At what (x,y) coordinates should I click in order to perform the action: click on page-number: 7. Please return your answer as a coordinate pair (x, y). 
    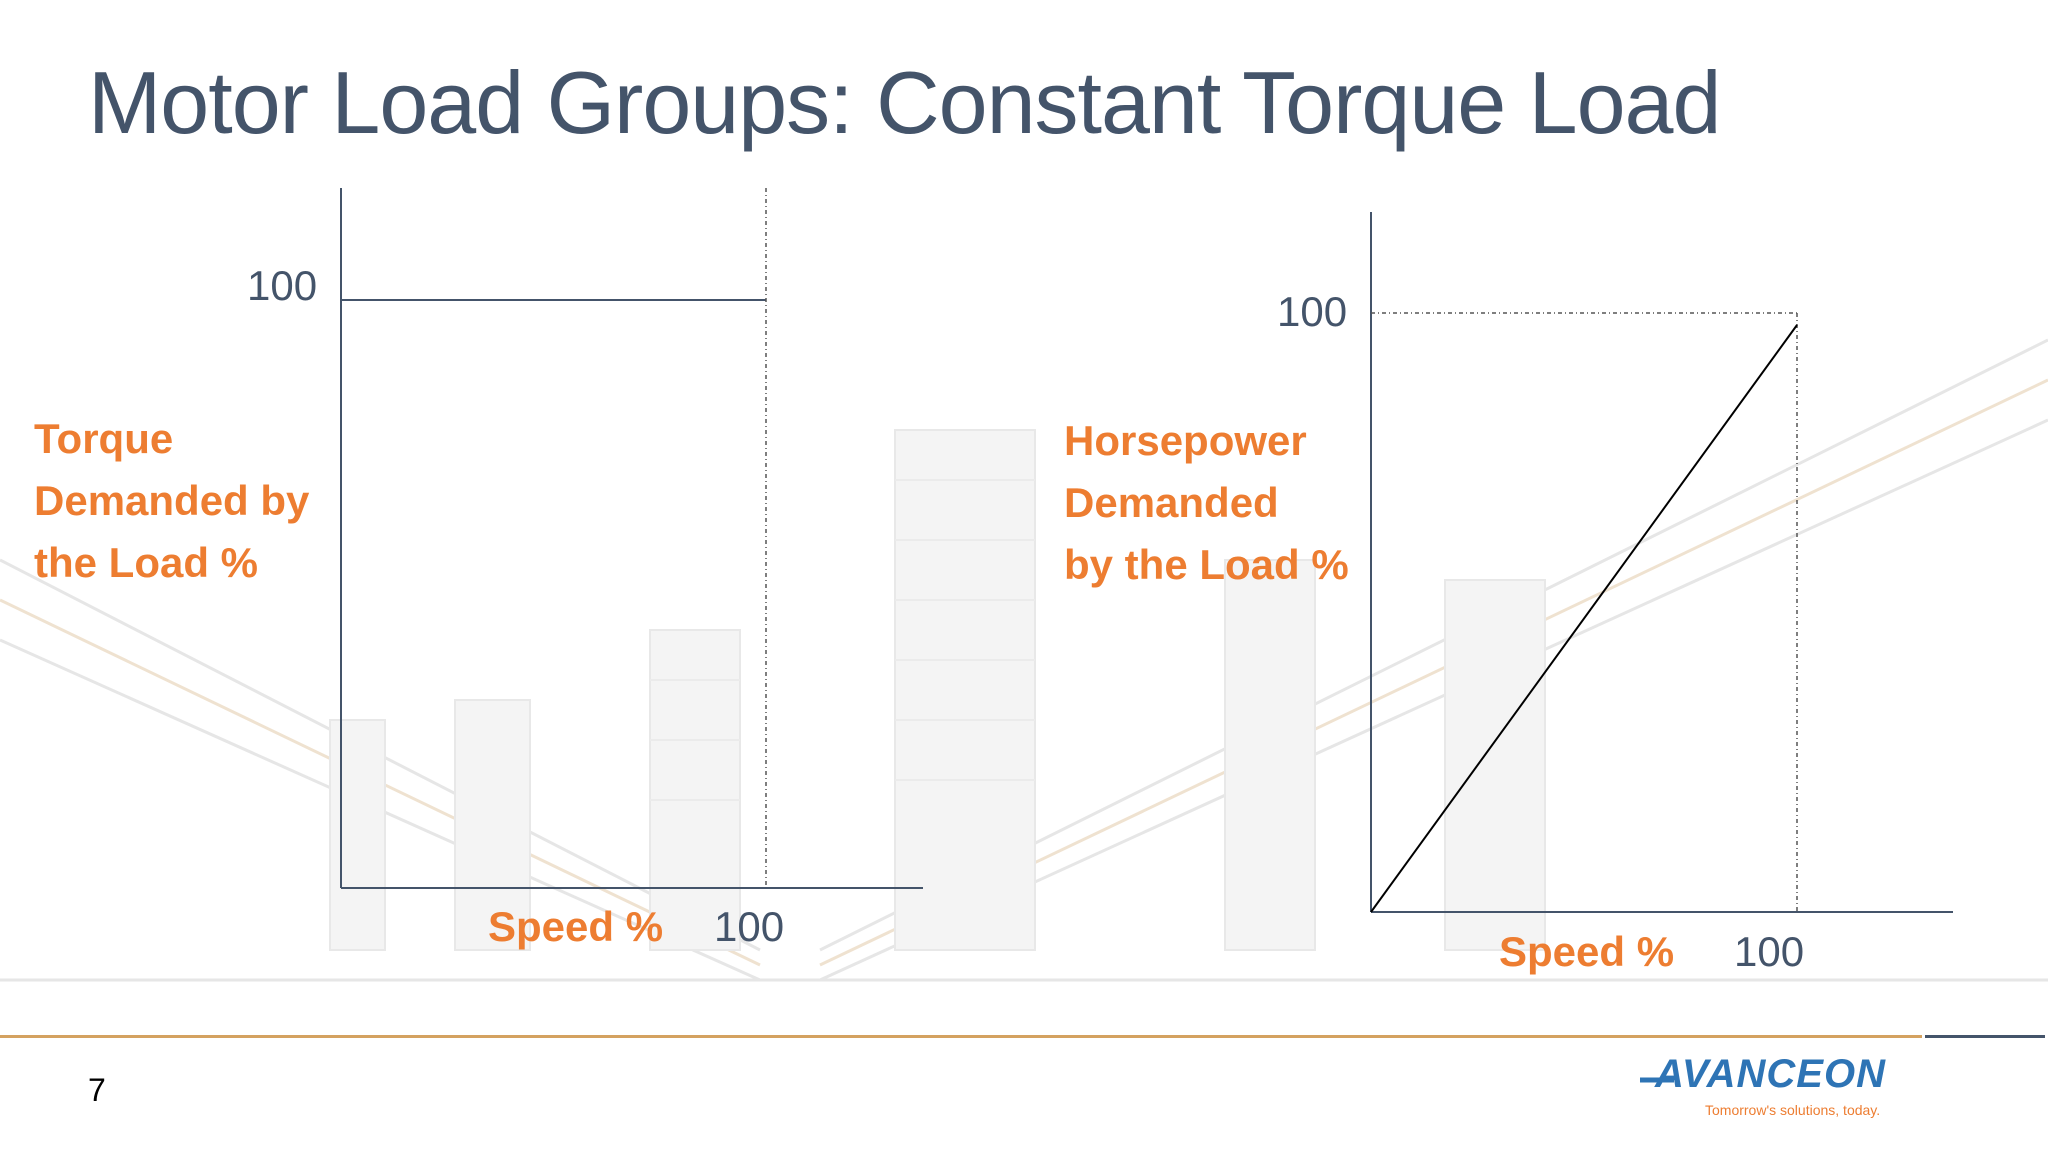
    Looking at the image, I should click on (97, 1090).